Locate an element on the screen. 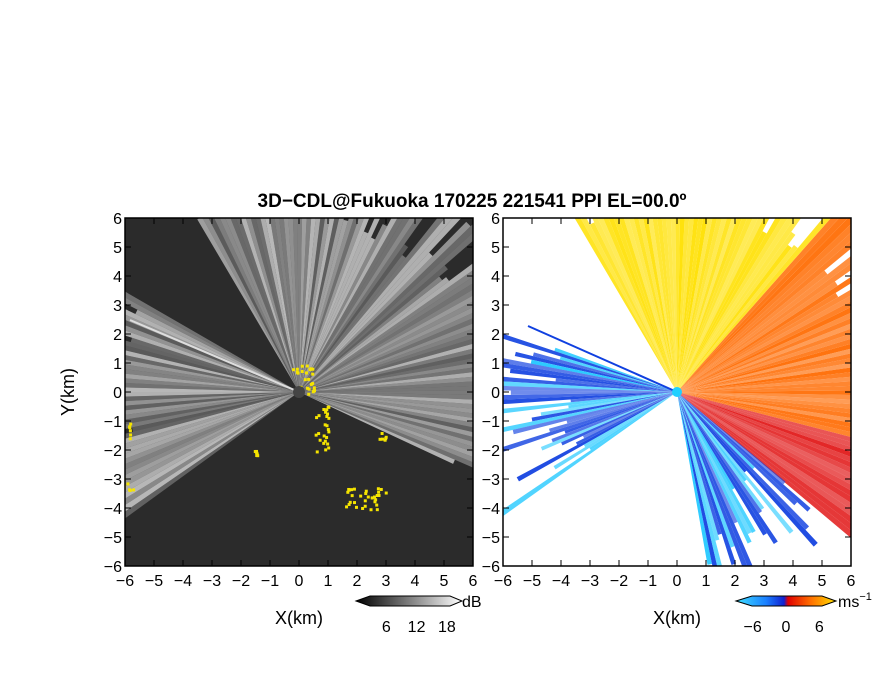 Image resolution: width=880 pixels, height=680 pixels. velocity-y-tick-label: −2 is located at coordinates (491, 451).